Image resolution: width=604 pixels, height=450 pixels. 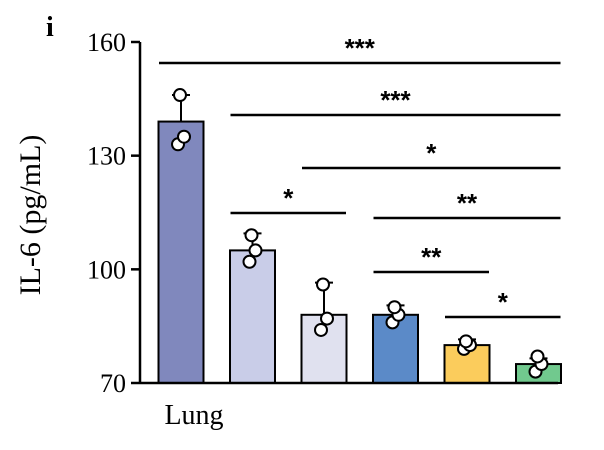 I want to click on significance-label-3: *, so click(x=431, y=153).